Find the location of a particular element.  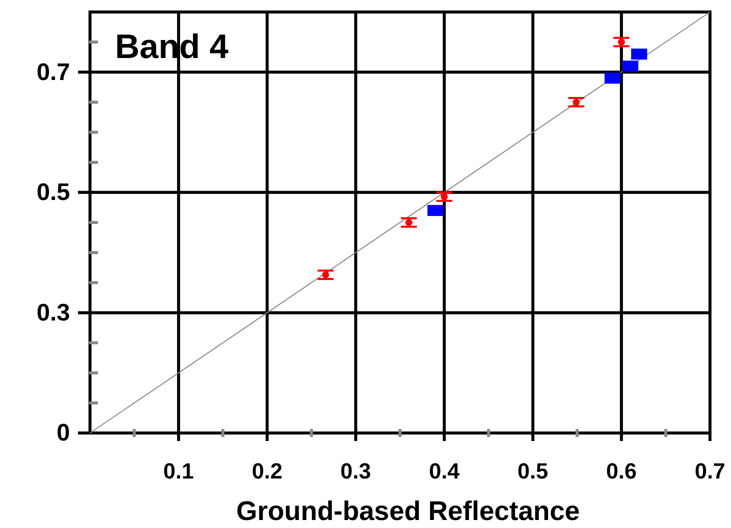

x-tick-label: 0.7 is located at coordinates (710, 471).